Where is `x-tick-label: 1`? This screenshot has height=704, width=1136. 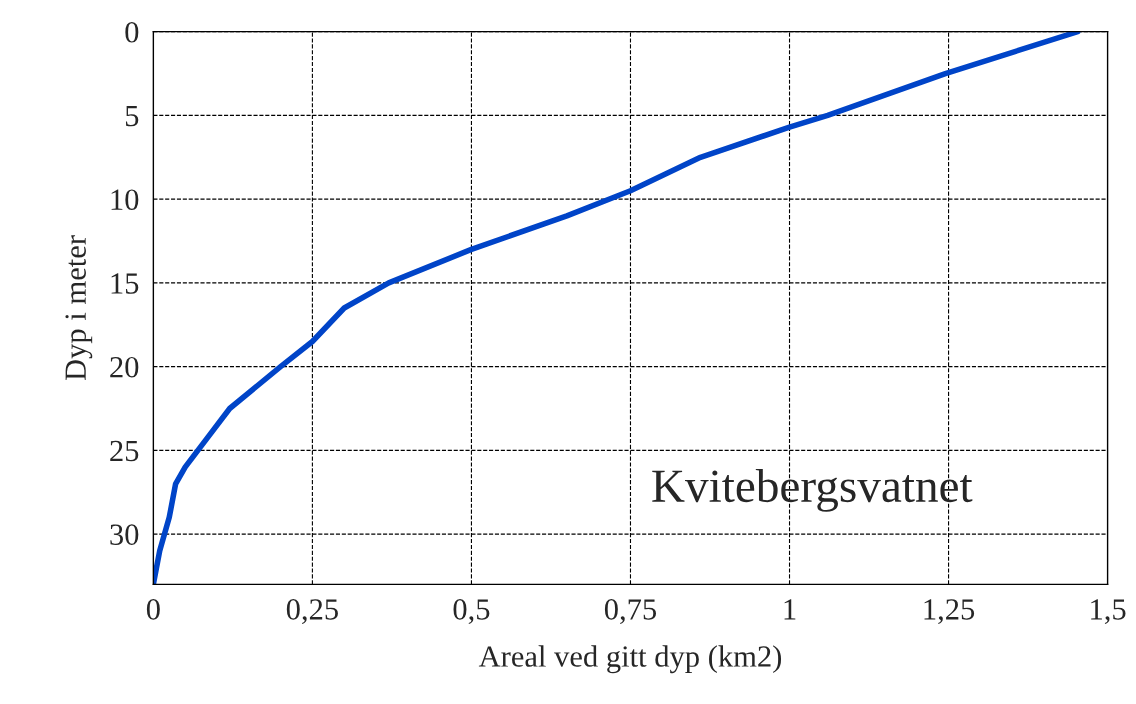
x-tick-label: 1 is located at coordinates (790, 609).